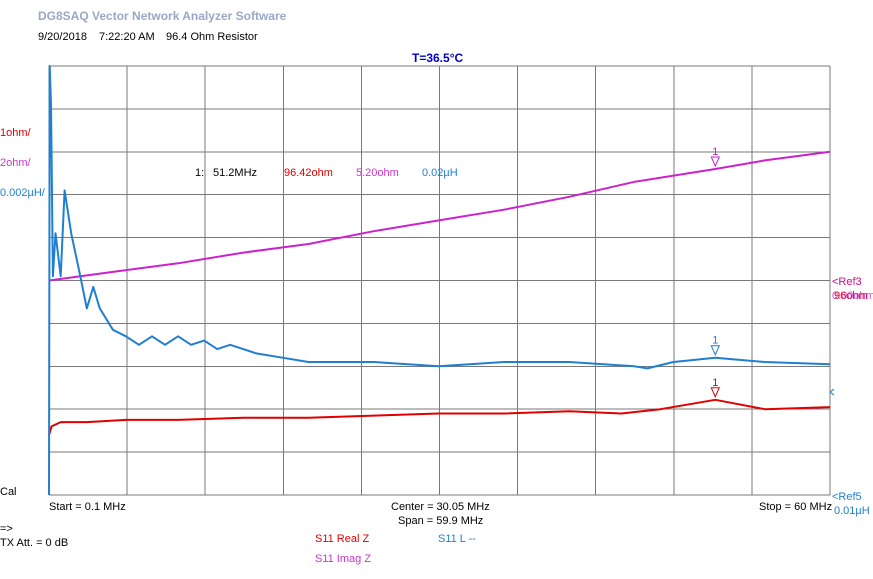 The image size is (873, 579). What do you see at coordinates (847, 497) in the screenshot?
I see `ref5-label: <Ref5` at bounding box center [847, 497].